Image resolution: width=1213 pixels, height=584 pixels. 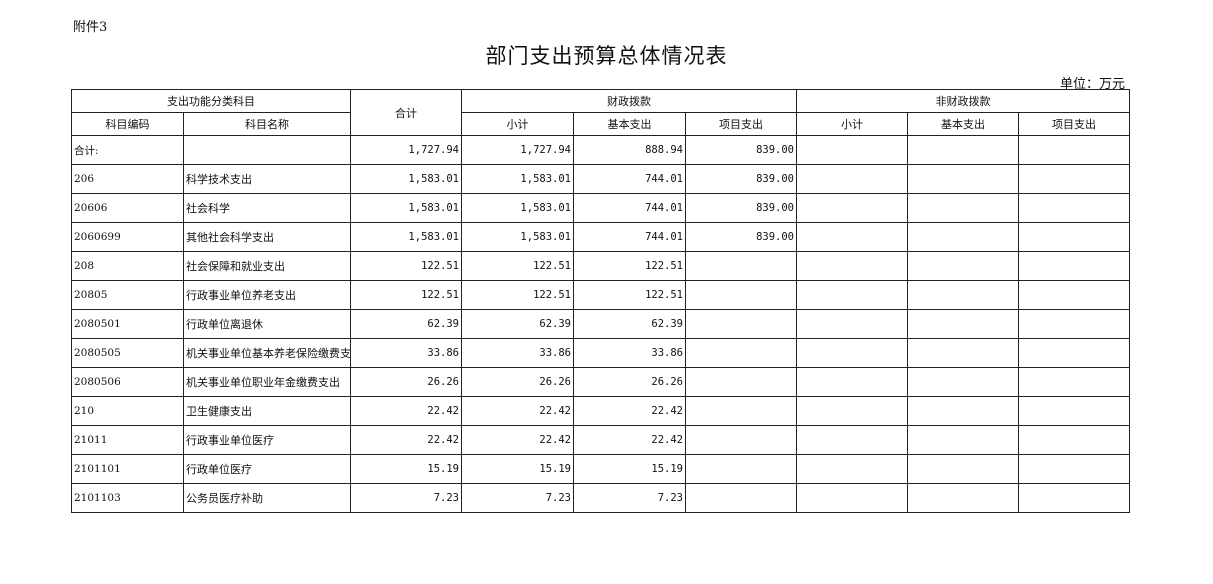 I want to click on cell-f-basic: 122.51, so click(x=629, y=266).